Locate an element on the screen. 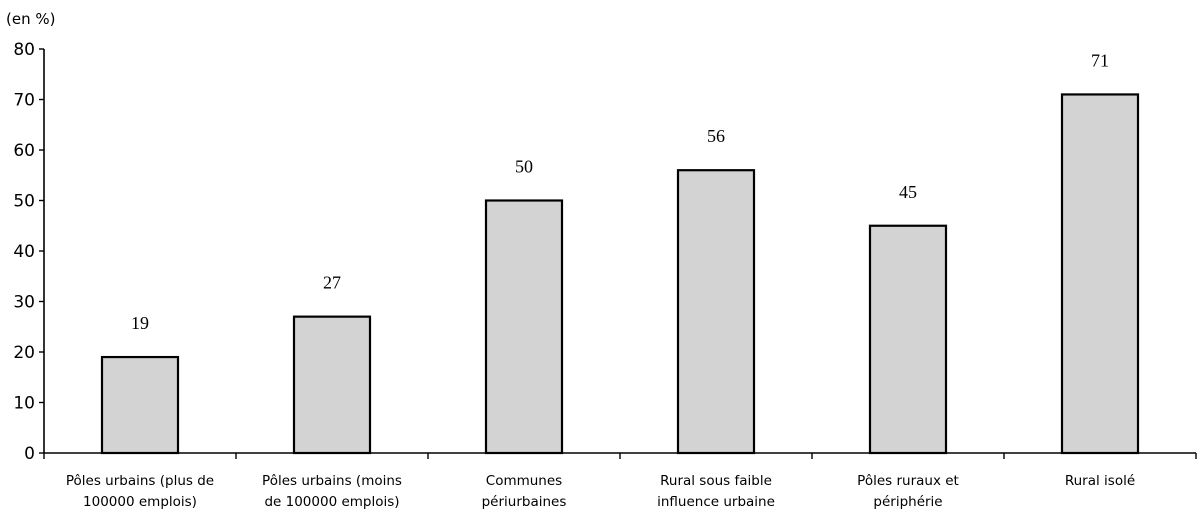 The height and width of the screenshot is (512, 1200). x-axis is located at coordinates (620, 455).